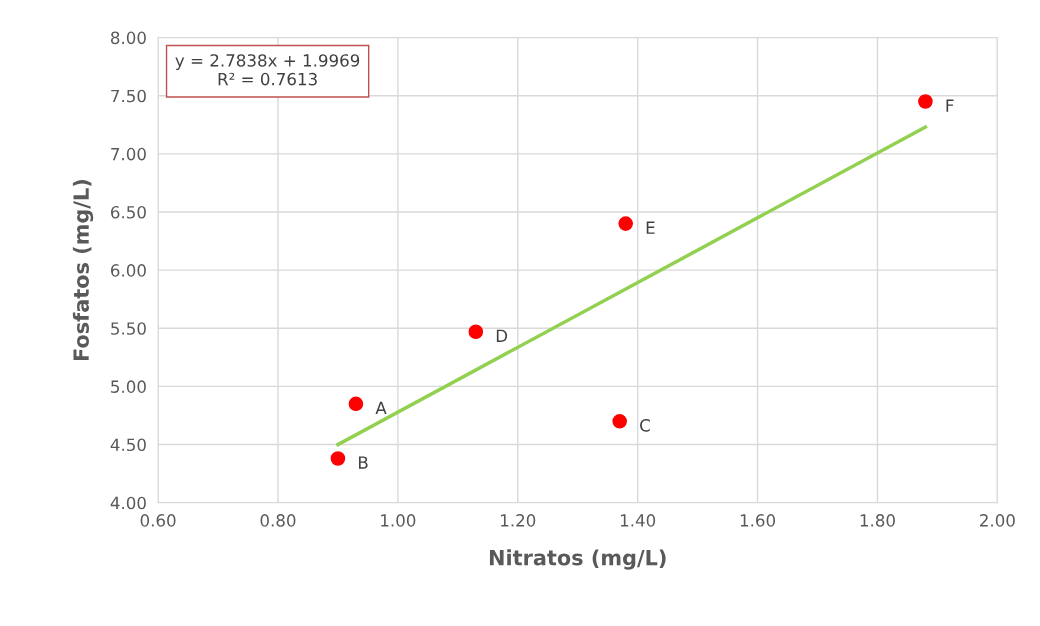 The image size is (1040, 626). What do you see at coordinates (650, 227) in the screenshot?
I see `annotation: E` at bounding box center [650, 227].